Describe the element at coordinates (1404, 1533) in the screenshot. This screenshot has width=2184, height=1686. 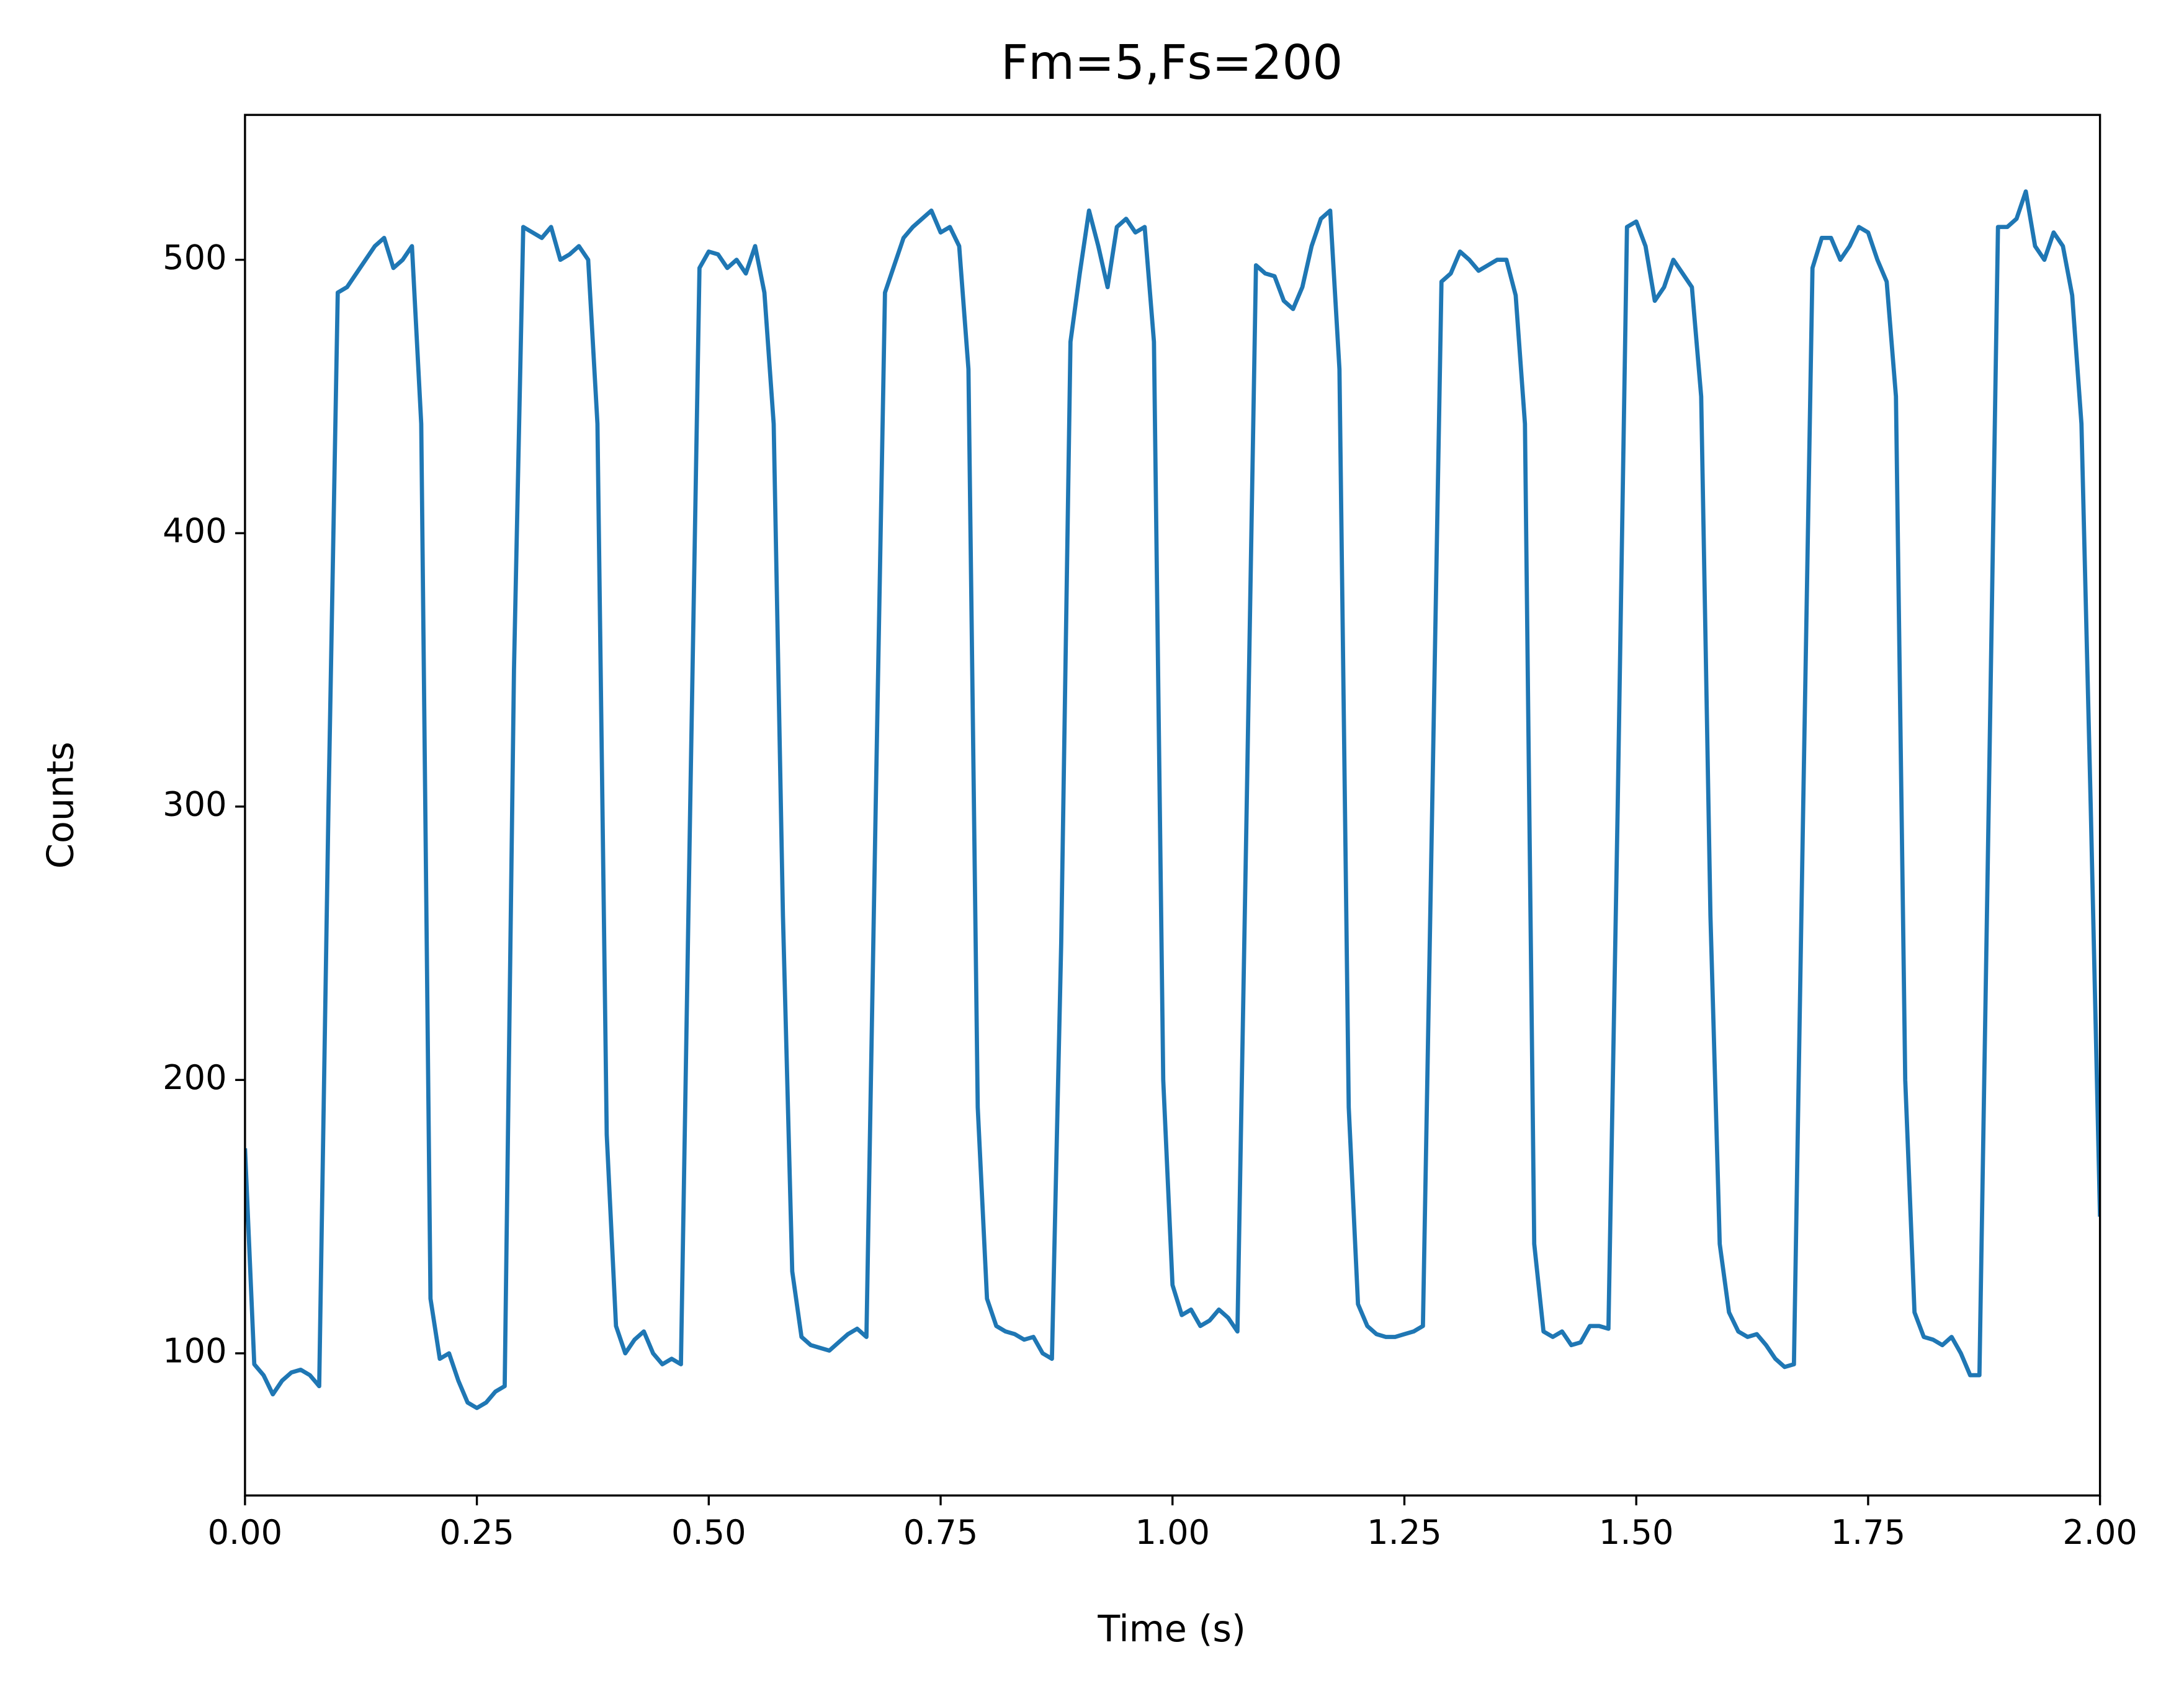
I see `x-tick-label: 1.25` at that location.